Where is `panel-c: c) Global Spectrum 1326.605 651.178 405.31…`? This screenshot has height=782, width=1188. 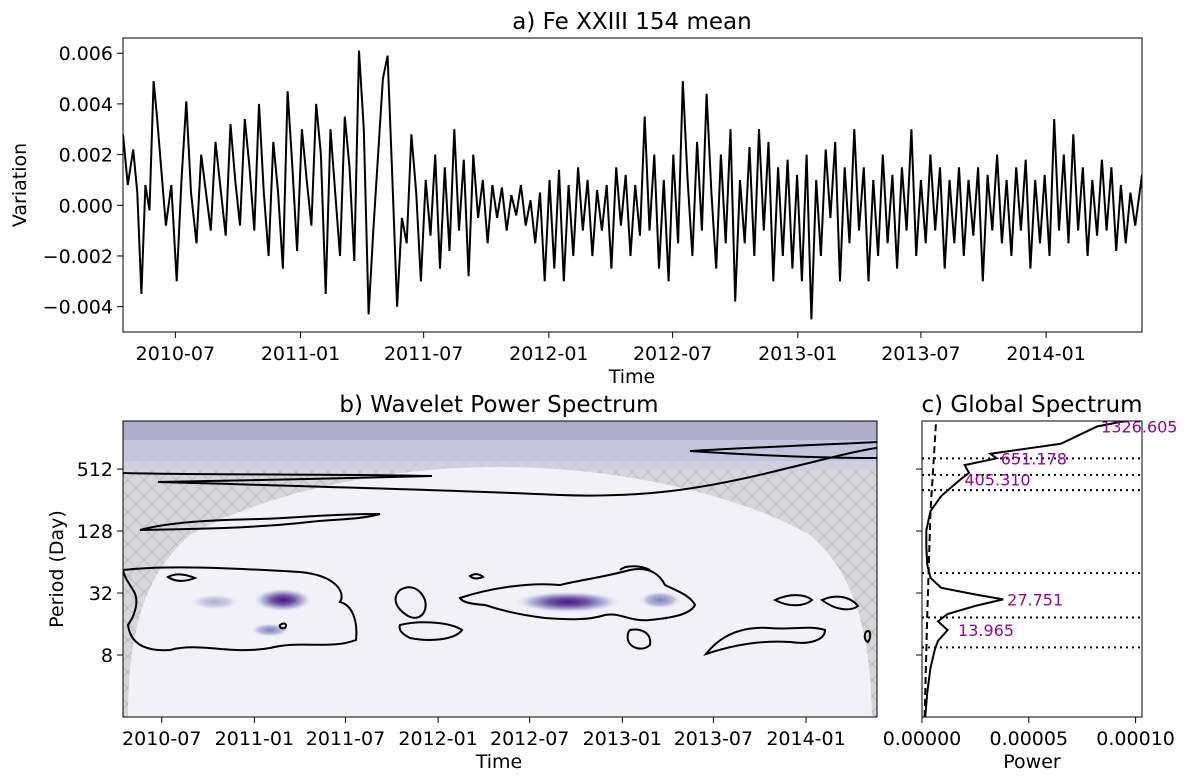
panel-c: c) Global Spectrum 1326.605 651.178 405.31… is located at coordinates (1030, 582).